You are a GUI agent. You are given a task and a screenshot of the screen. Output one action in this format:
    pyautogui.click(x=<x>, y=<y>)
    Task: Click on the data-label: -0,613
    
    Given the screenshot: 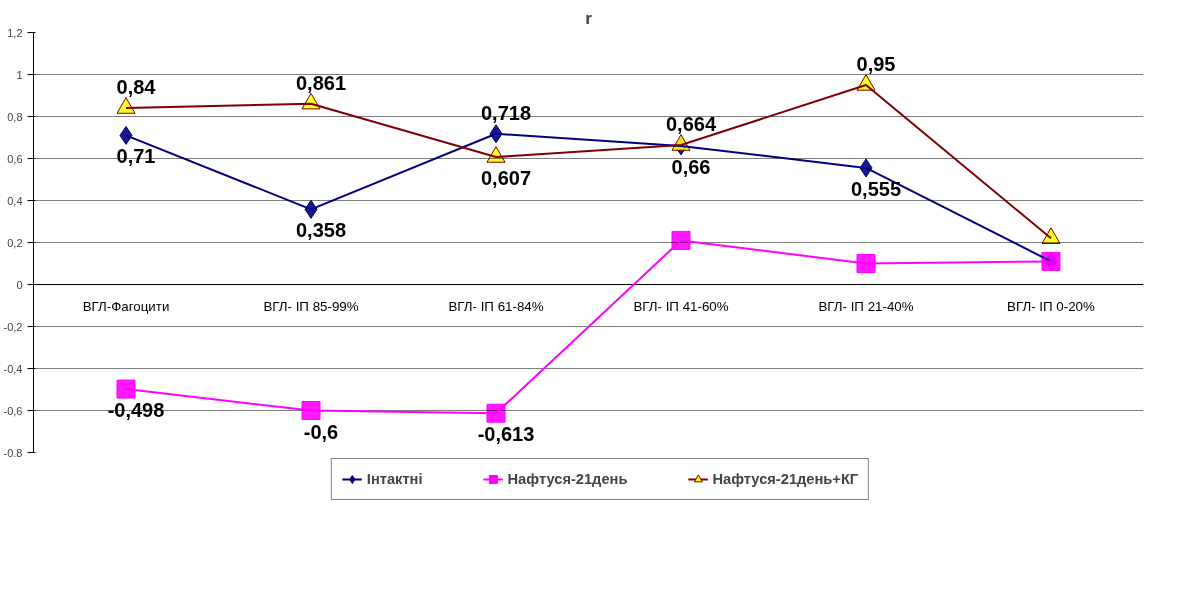 What is the action you would take?
    pyautogui.click(x=506, y=434)
    